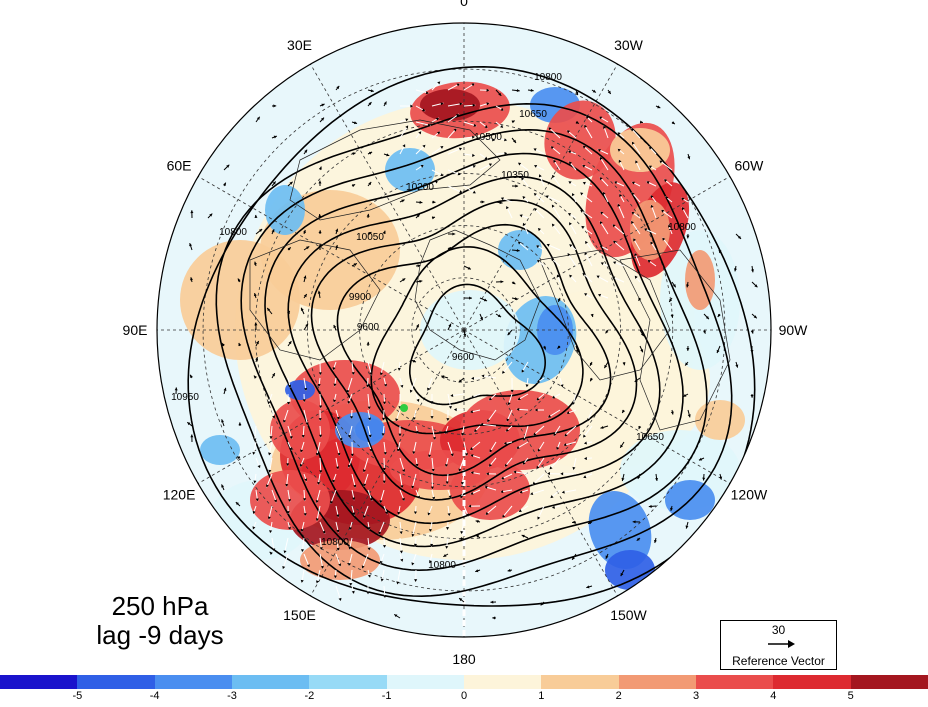  Describe the element at coordinates (179, 495) in the screenshot. I see `longitude-label: 120E` at that location.